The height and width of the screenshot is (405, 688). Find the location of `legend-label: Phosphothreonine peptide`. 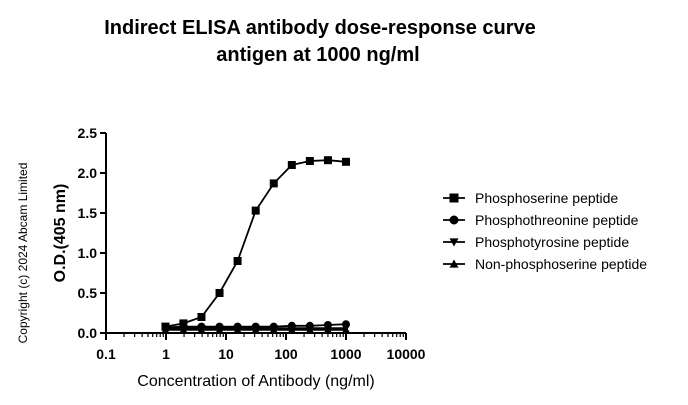

legend-label: Phosphothreonine peptide is located at coordinates (557, 220).